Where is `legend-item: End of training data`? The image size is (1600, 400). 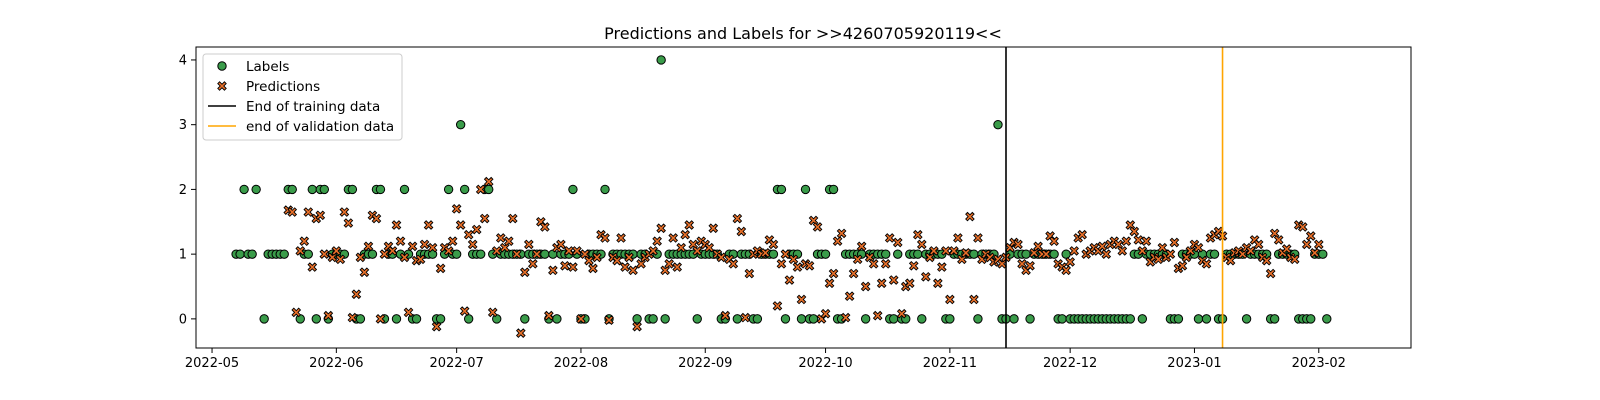 legend-item: End of training data is located at coordinates (294, 107).